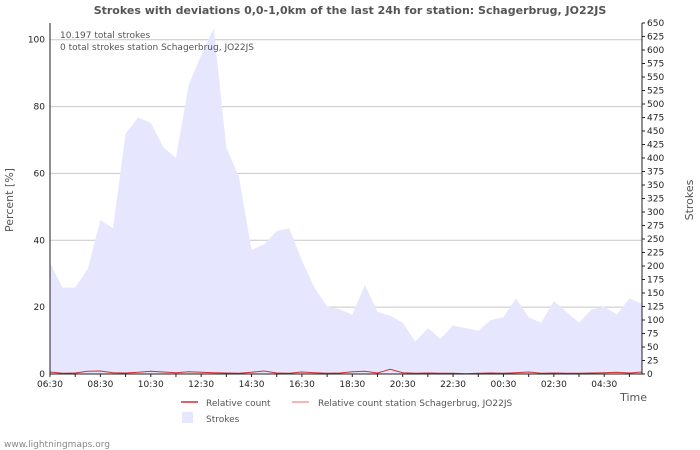  What do you see at coordinates (40, 174) in the screenshot?
I see `y-left-tick-label-3: 60` at bounding box center [40, 174].